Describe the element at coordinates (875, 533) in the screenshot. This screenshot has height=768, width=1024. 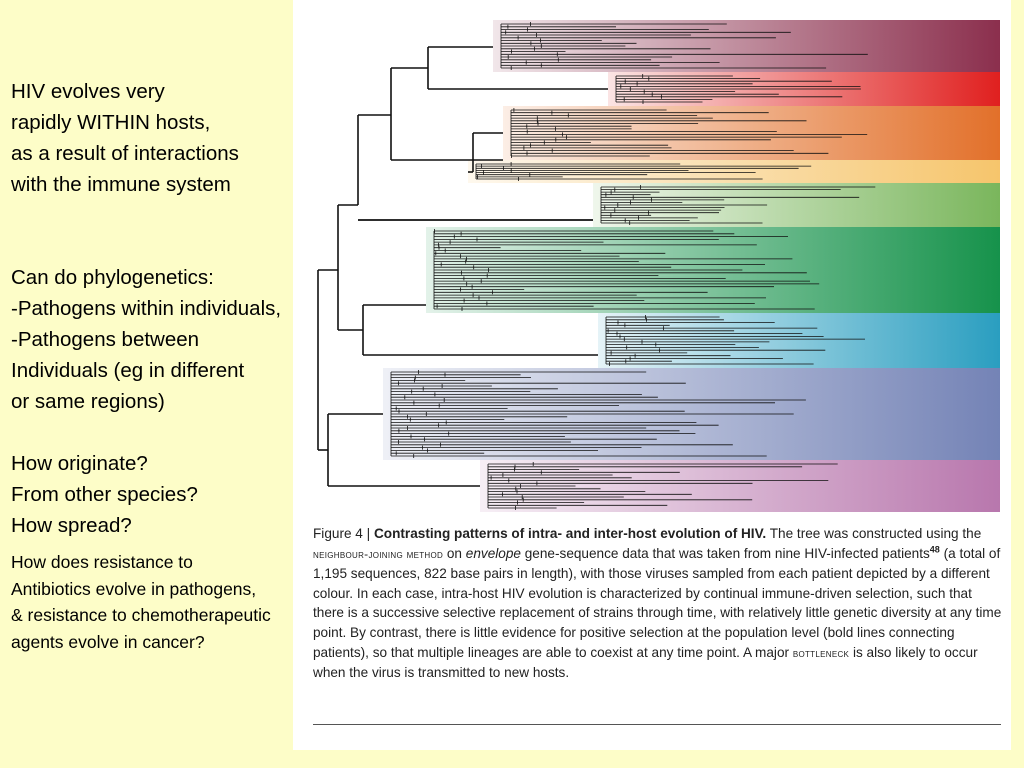
I see `caption-text: The tree was constructed using the` at that location.